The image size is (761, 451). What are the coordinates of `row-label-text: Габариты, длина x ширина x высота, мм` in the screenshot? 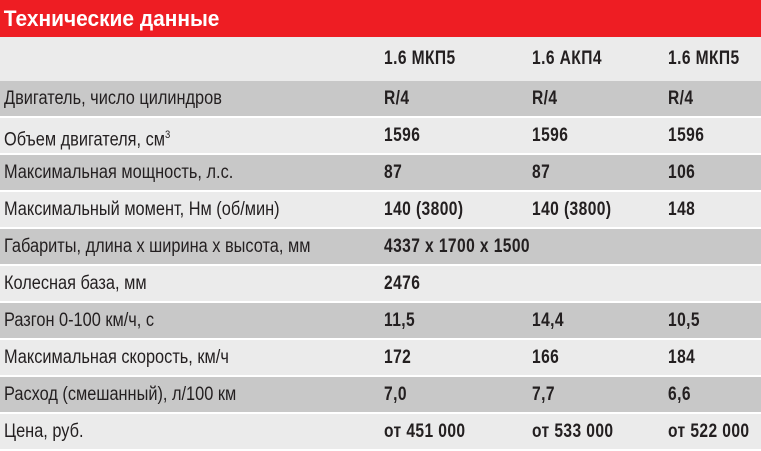 It's located at (157, 246).